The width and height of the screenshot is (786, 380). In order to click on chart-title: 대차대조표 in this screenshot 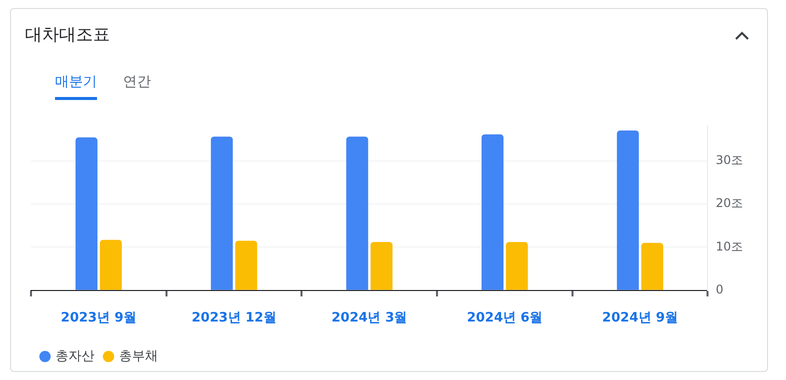, I will do `click(67, 35)`.